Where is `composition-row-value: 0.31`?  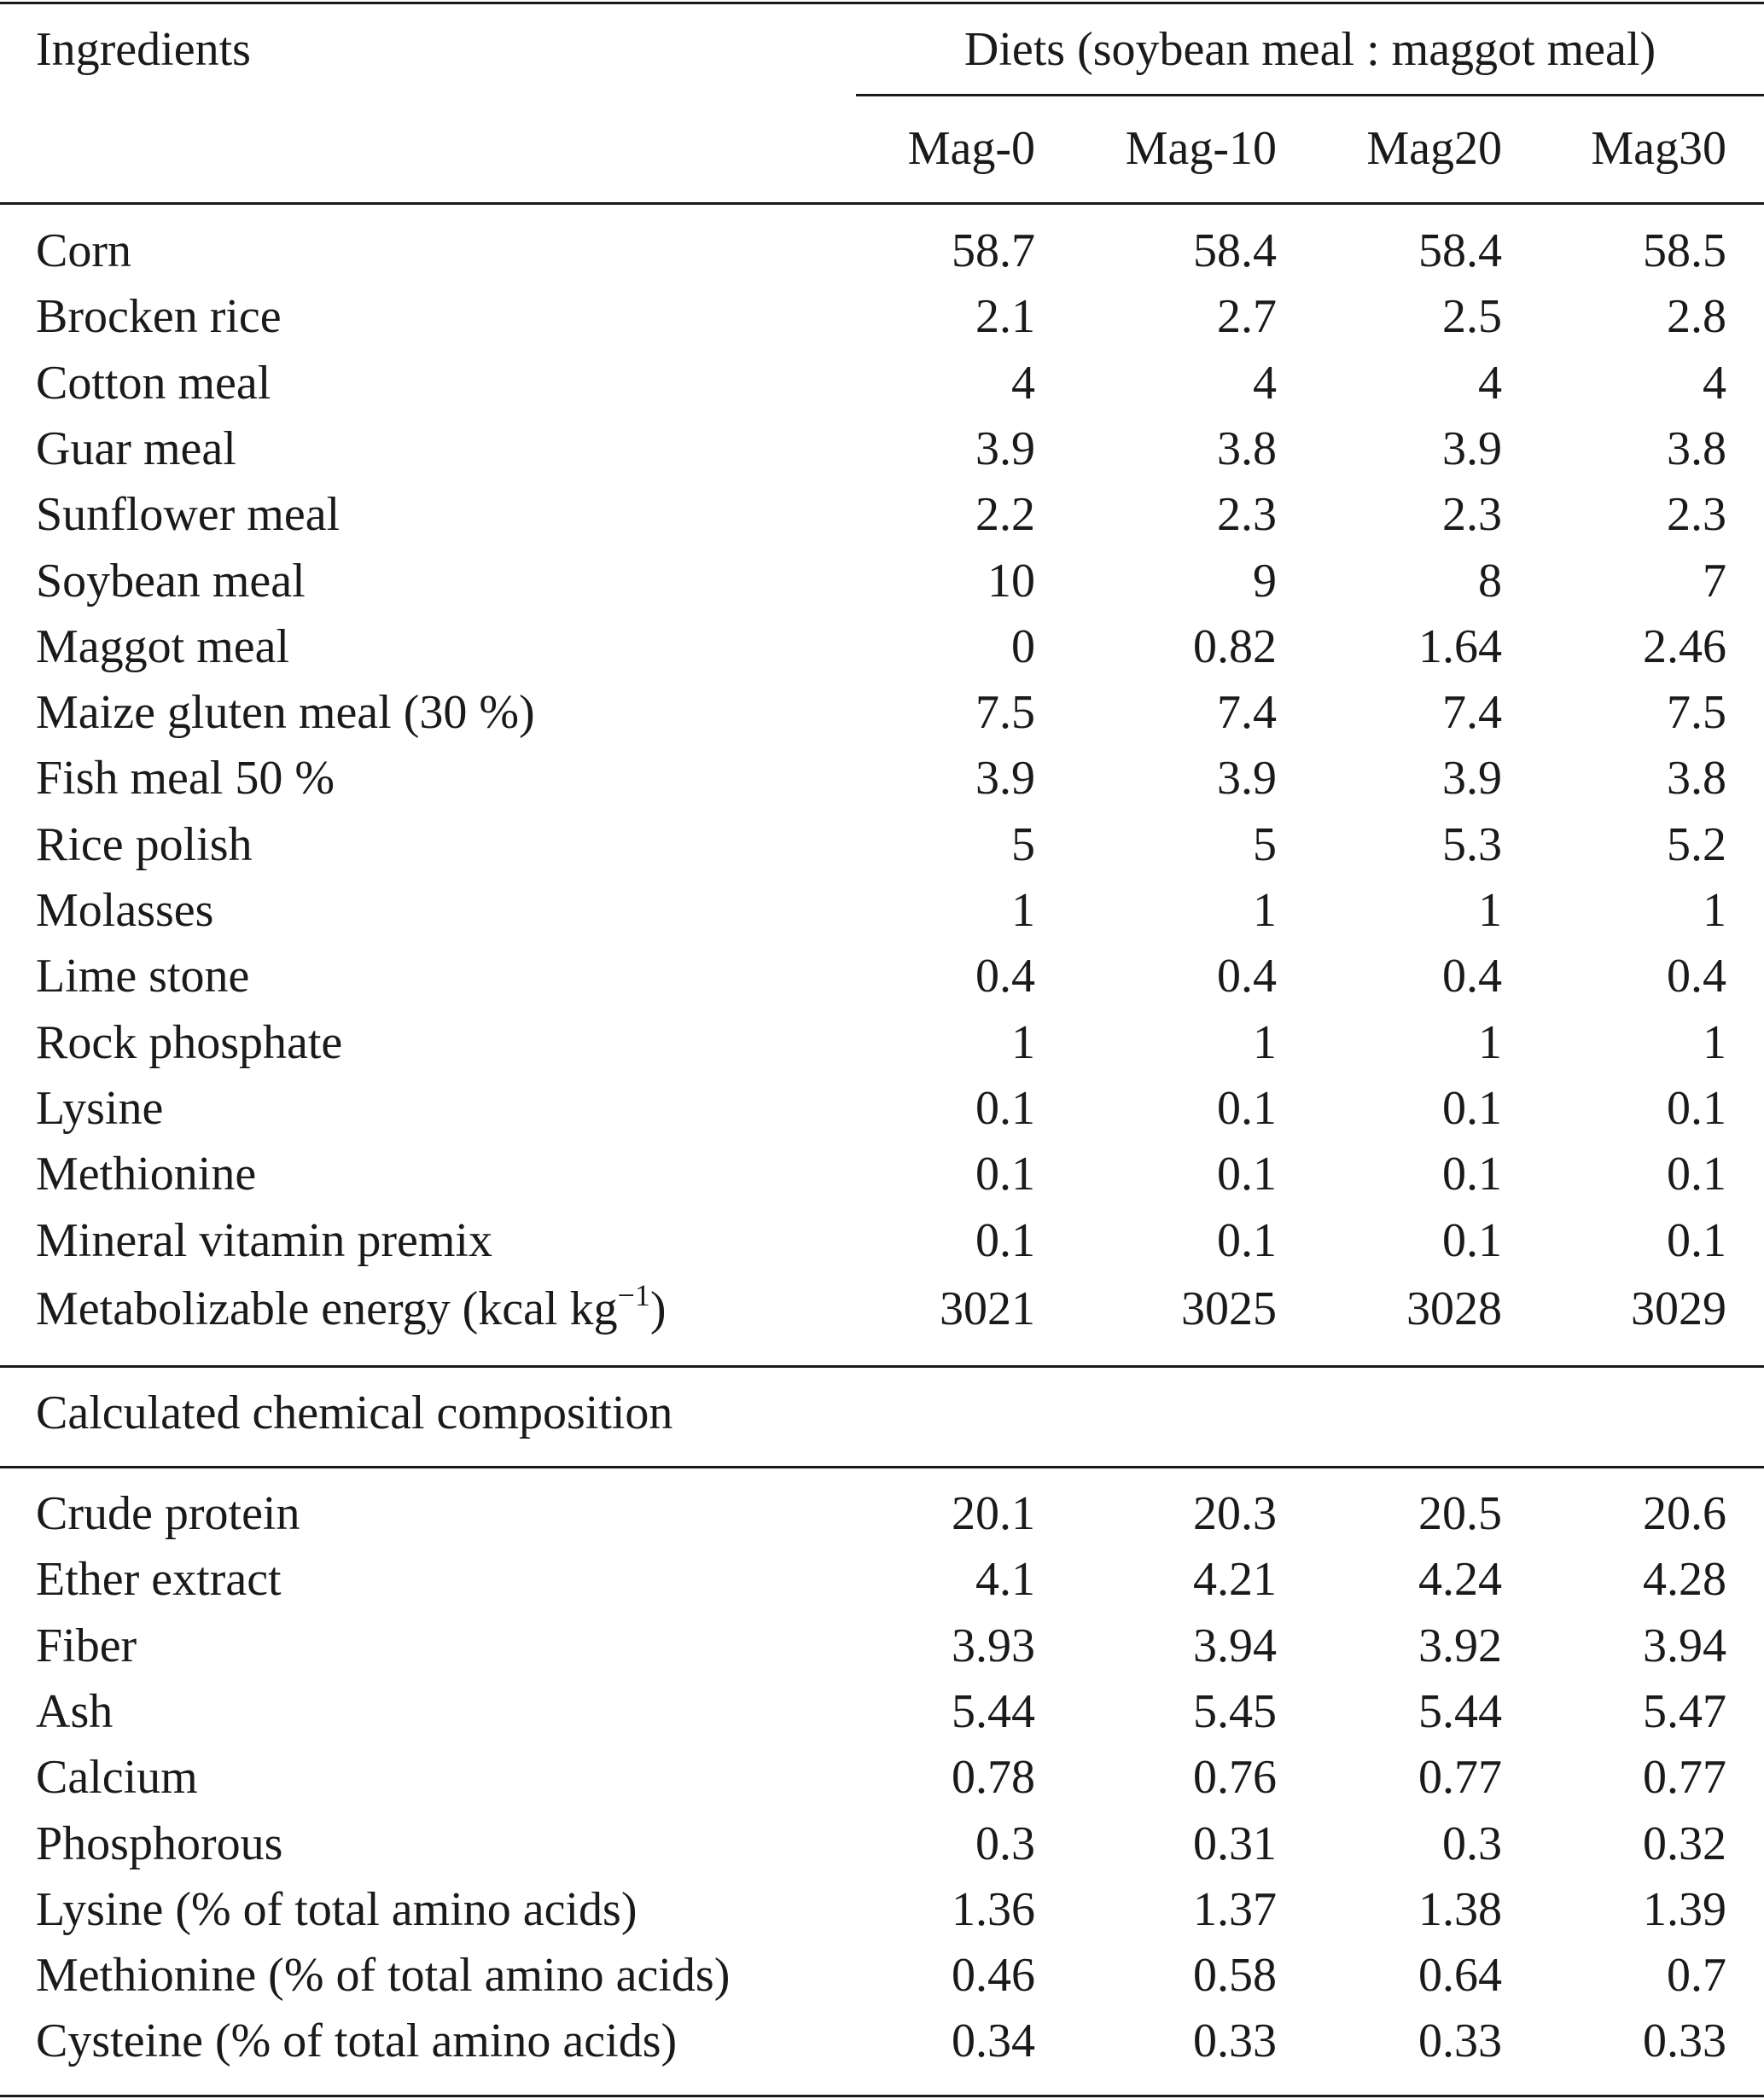 composition-row-value: 0.31 is located at coordinates (1235, 1844).